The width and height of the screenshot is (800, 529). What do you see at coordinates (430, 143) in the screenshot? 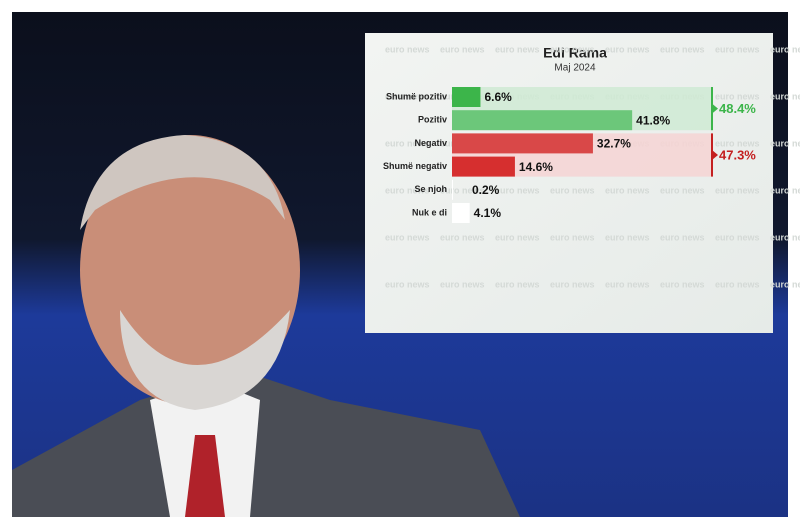
I see `category-label: Negativ` at bounding box center [430, 143].